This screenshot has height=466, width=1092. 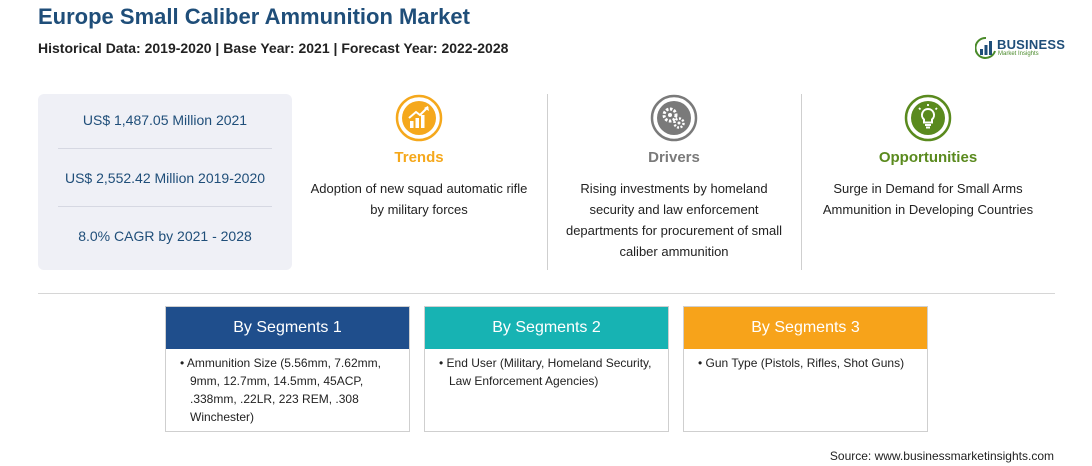 I want to click on segment-3-body: • Gun Type (Pistols, Rifles, Shot Guns), so click(x=805, y=360).